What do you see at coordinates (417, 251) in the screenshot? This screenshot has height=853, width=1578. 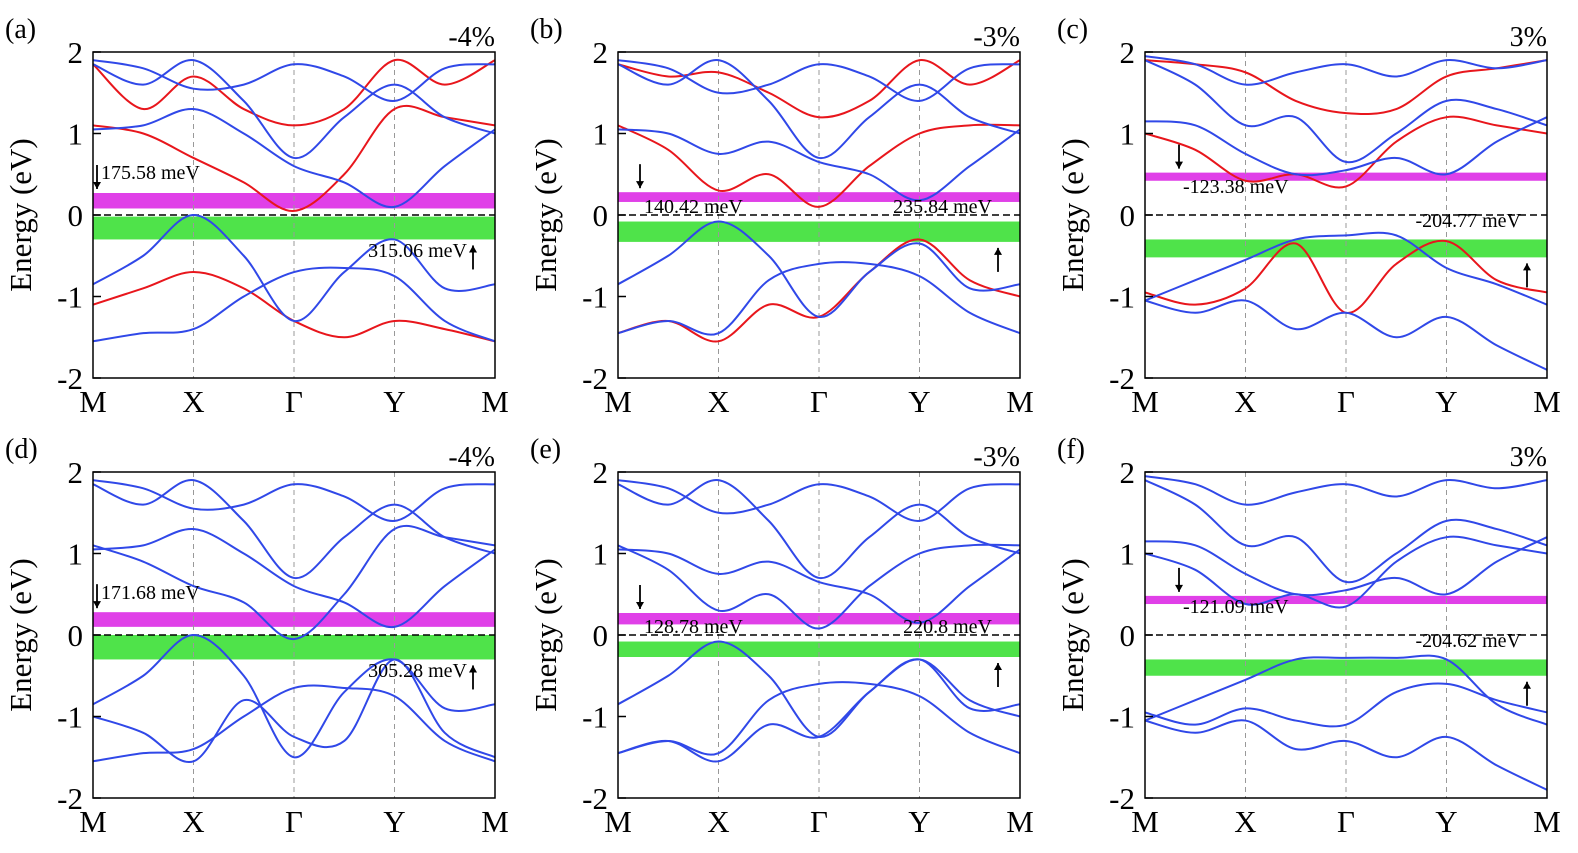 I see `gap-annotation: 315.06 meV` at bounding box center [417, 251].